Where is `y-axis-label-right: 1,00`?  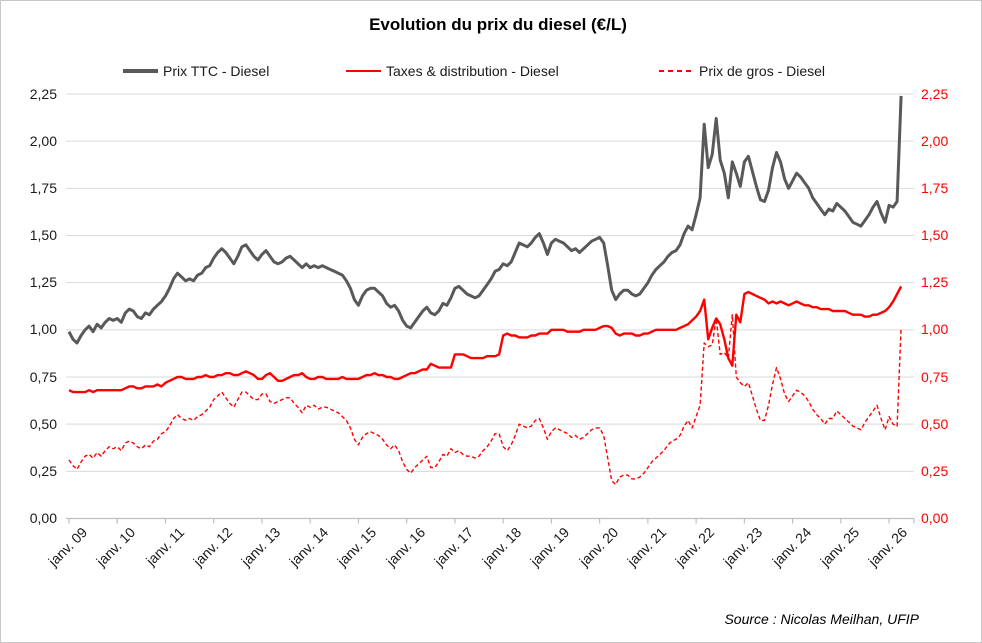
y-axis-label-right: 1,00 is located at coordinates (935, 329).